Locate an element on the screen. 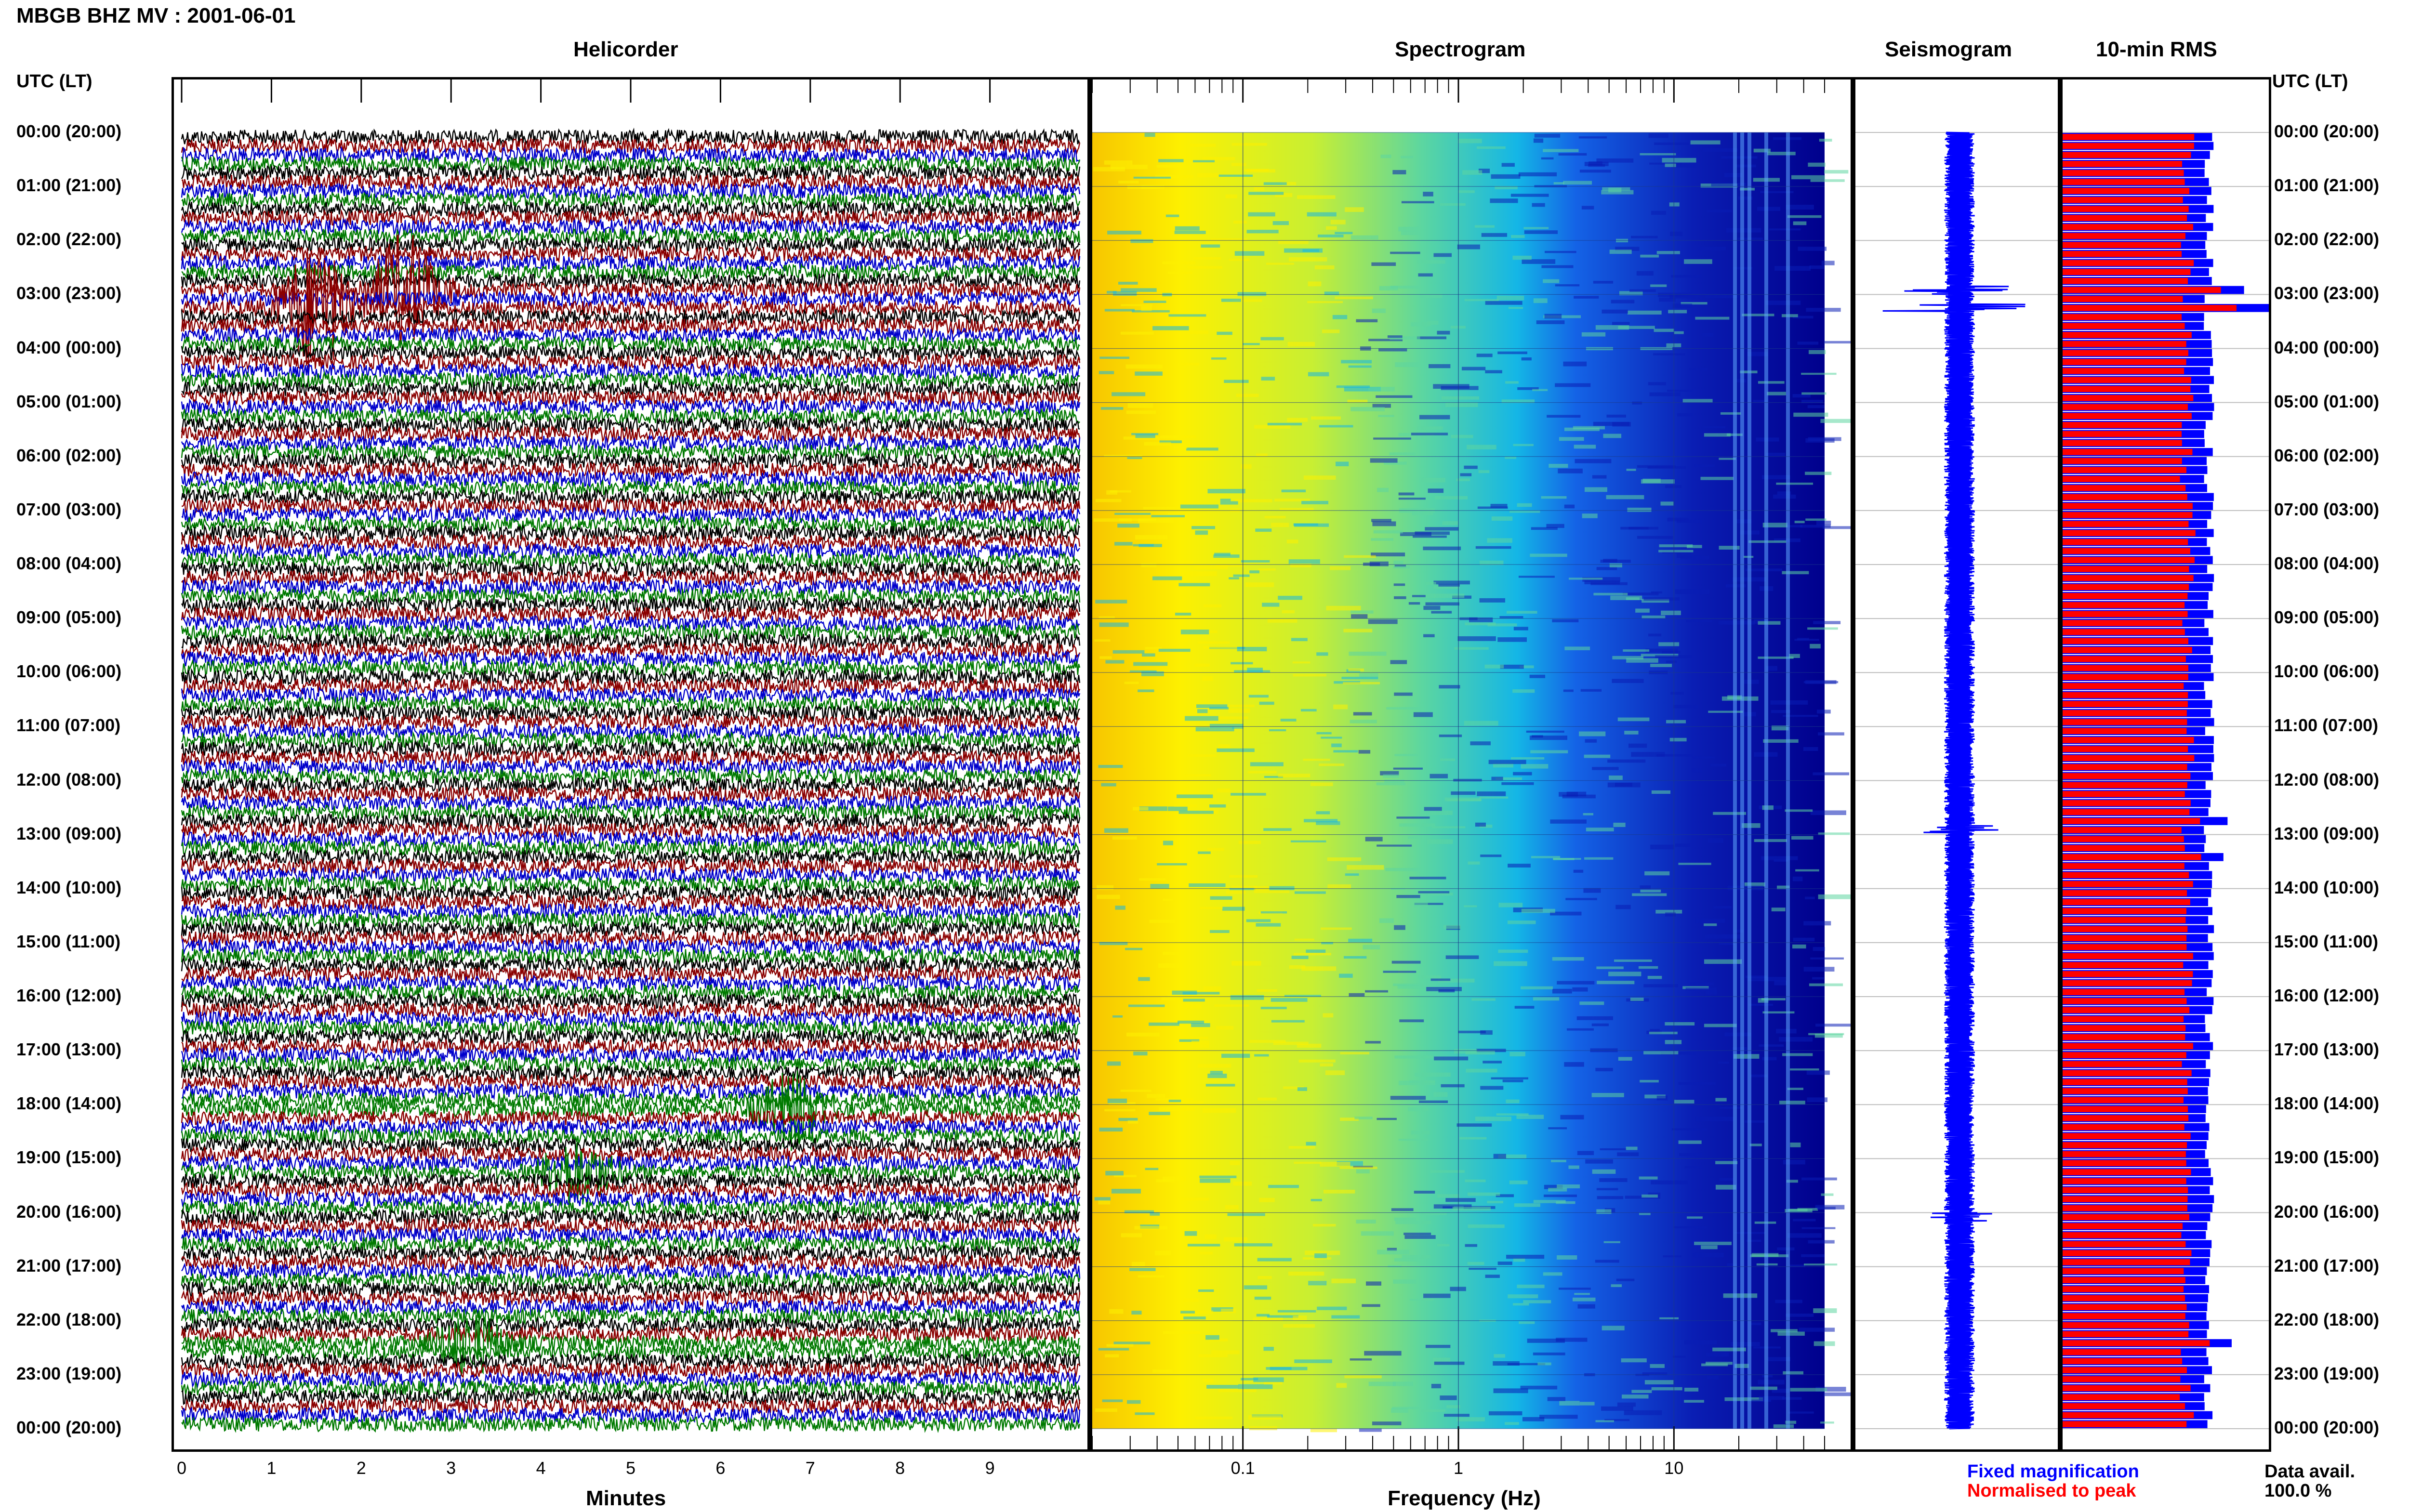  time-tick-left-0: 00:00 (20:00) is located at coordinates (69, 131).